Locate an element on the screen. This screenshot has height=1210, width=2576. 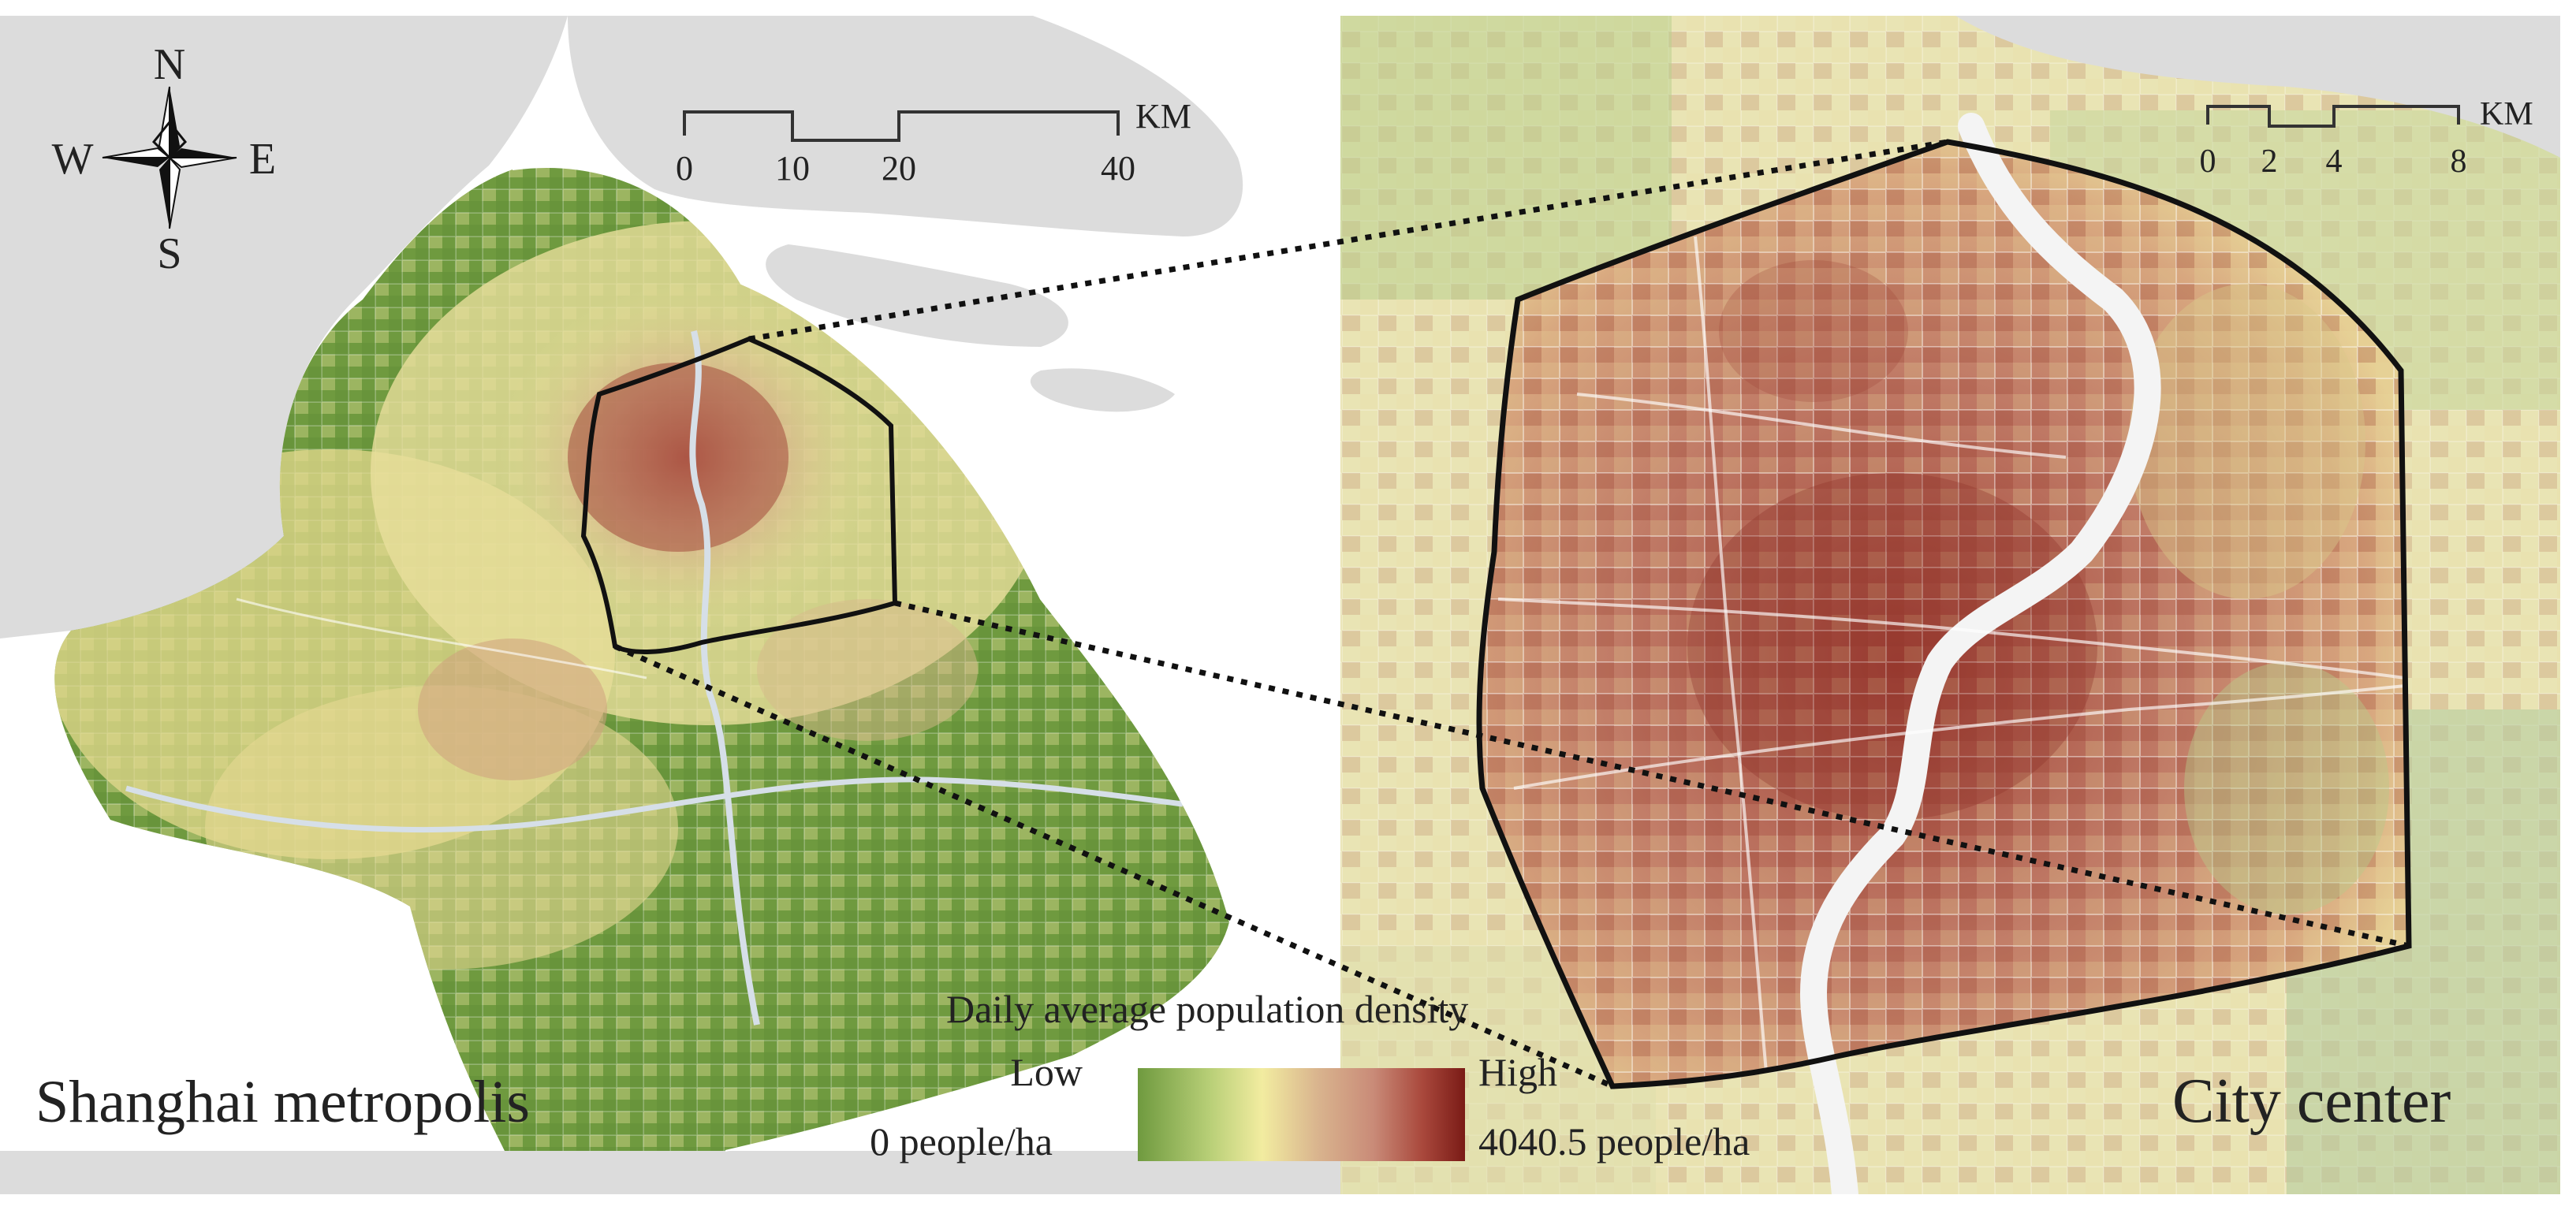
legend-min-value: 0 people/ha is located at coordinates (961, 1141).